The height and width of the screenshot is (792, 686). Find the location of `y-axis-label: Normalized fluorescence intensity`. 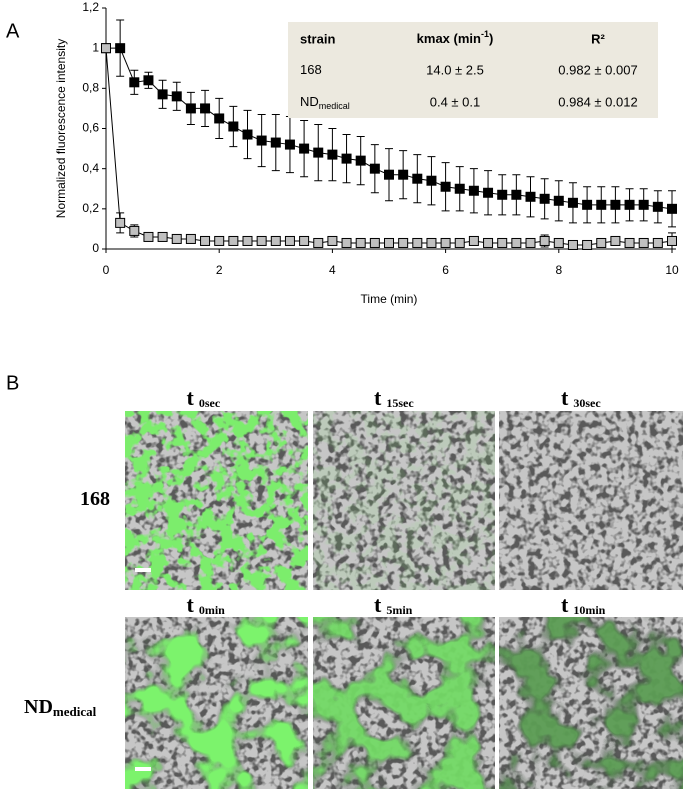

y-axis-label: Normalized fluorescence intensity is located at coordinates (61, 128).